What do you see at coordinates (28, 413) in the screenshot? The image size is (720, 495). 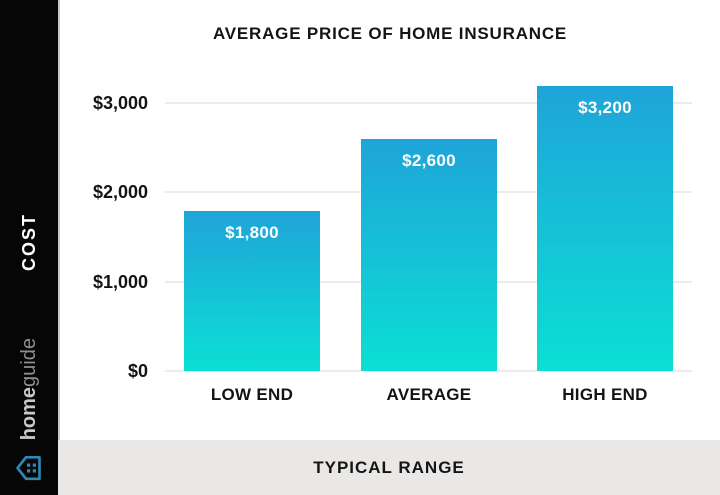 I see `brand-home-text: home` at bounding box center [28, 413].